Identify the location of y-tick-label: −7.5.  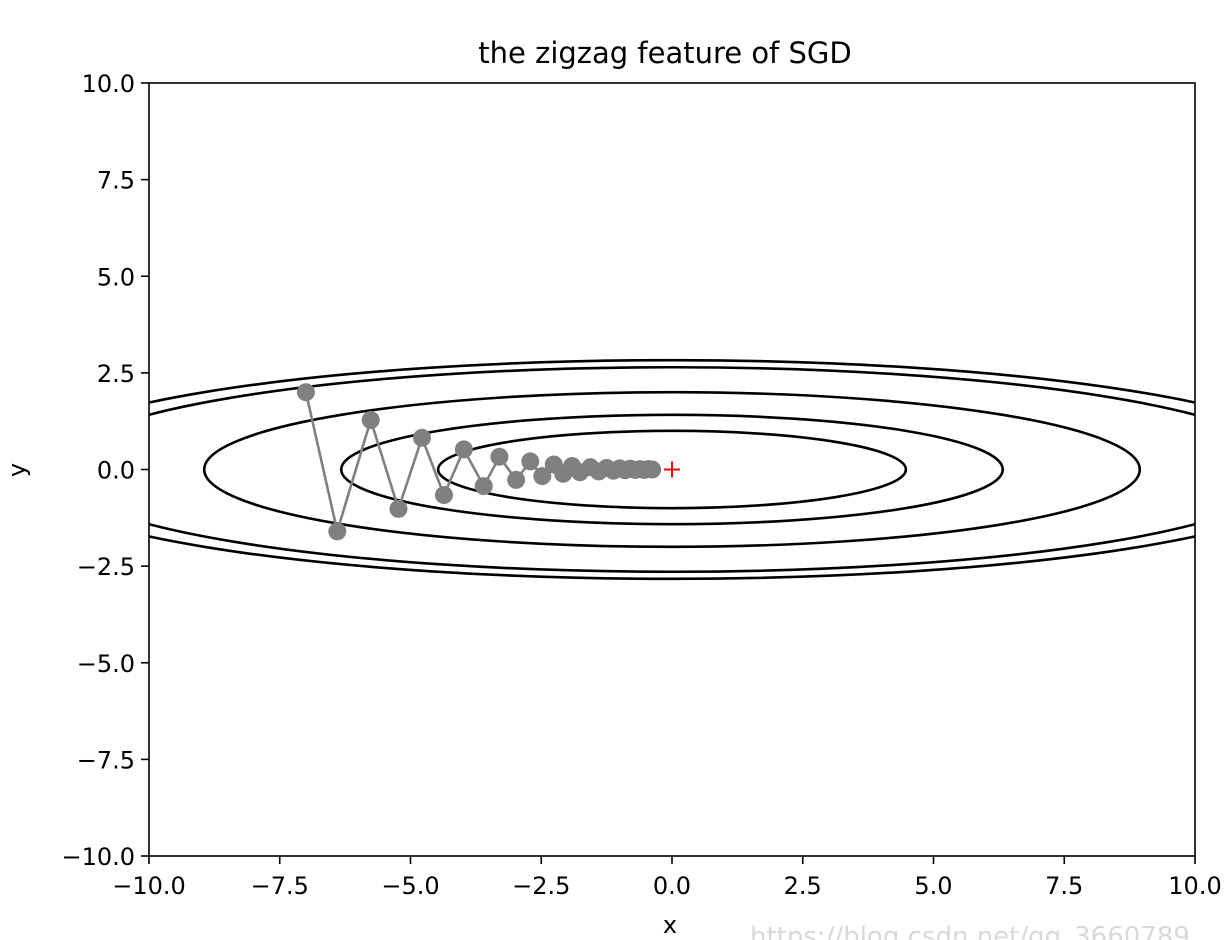
(106, 760).